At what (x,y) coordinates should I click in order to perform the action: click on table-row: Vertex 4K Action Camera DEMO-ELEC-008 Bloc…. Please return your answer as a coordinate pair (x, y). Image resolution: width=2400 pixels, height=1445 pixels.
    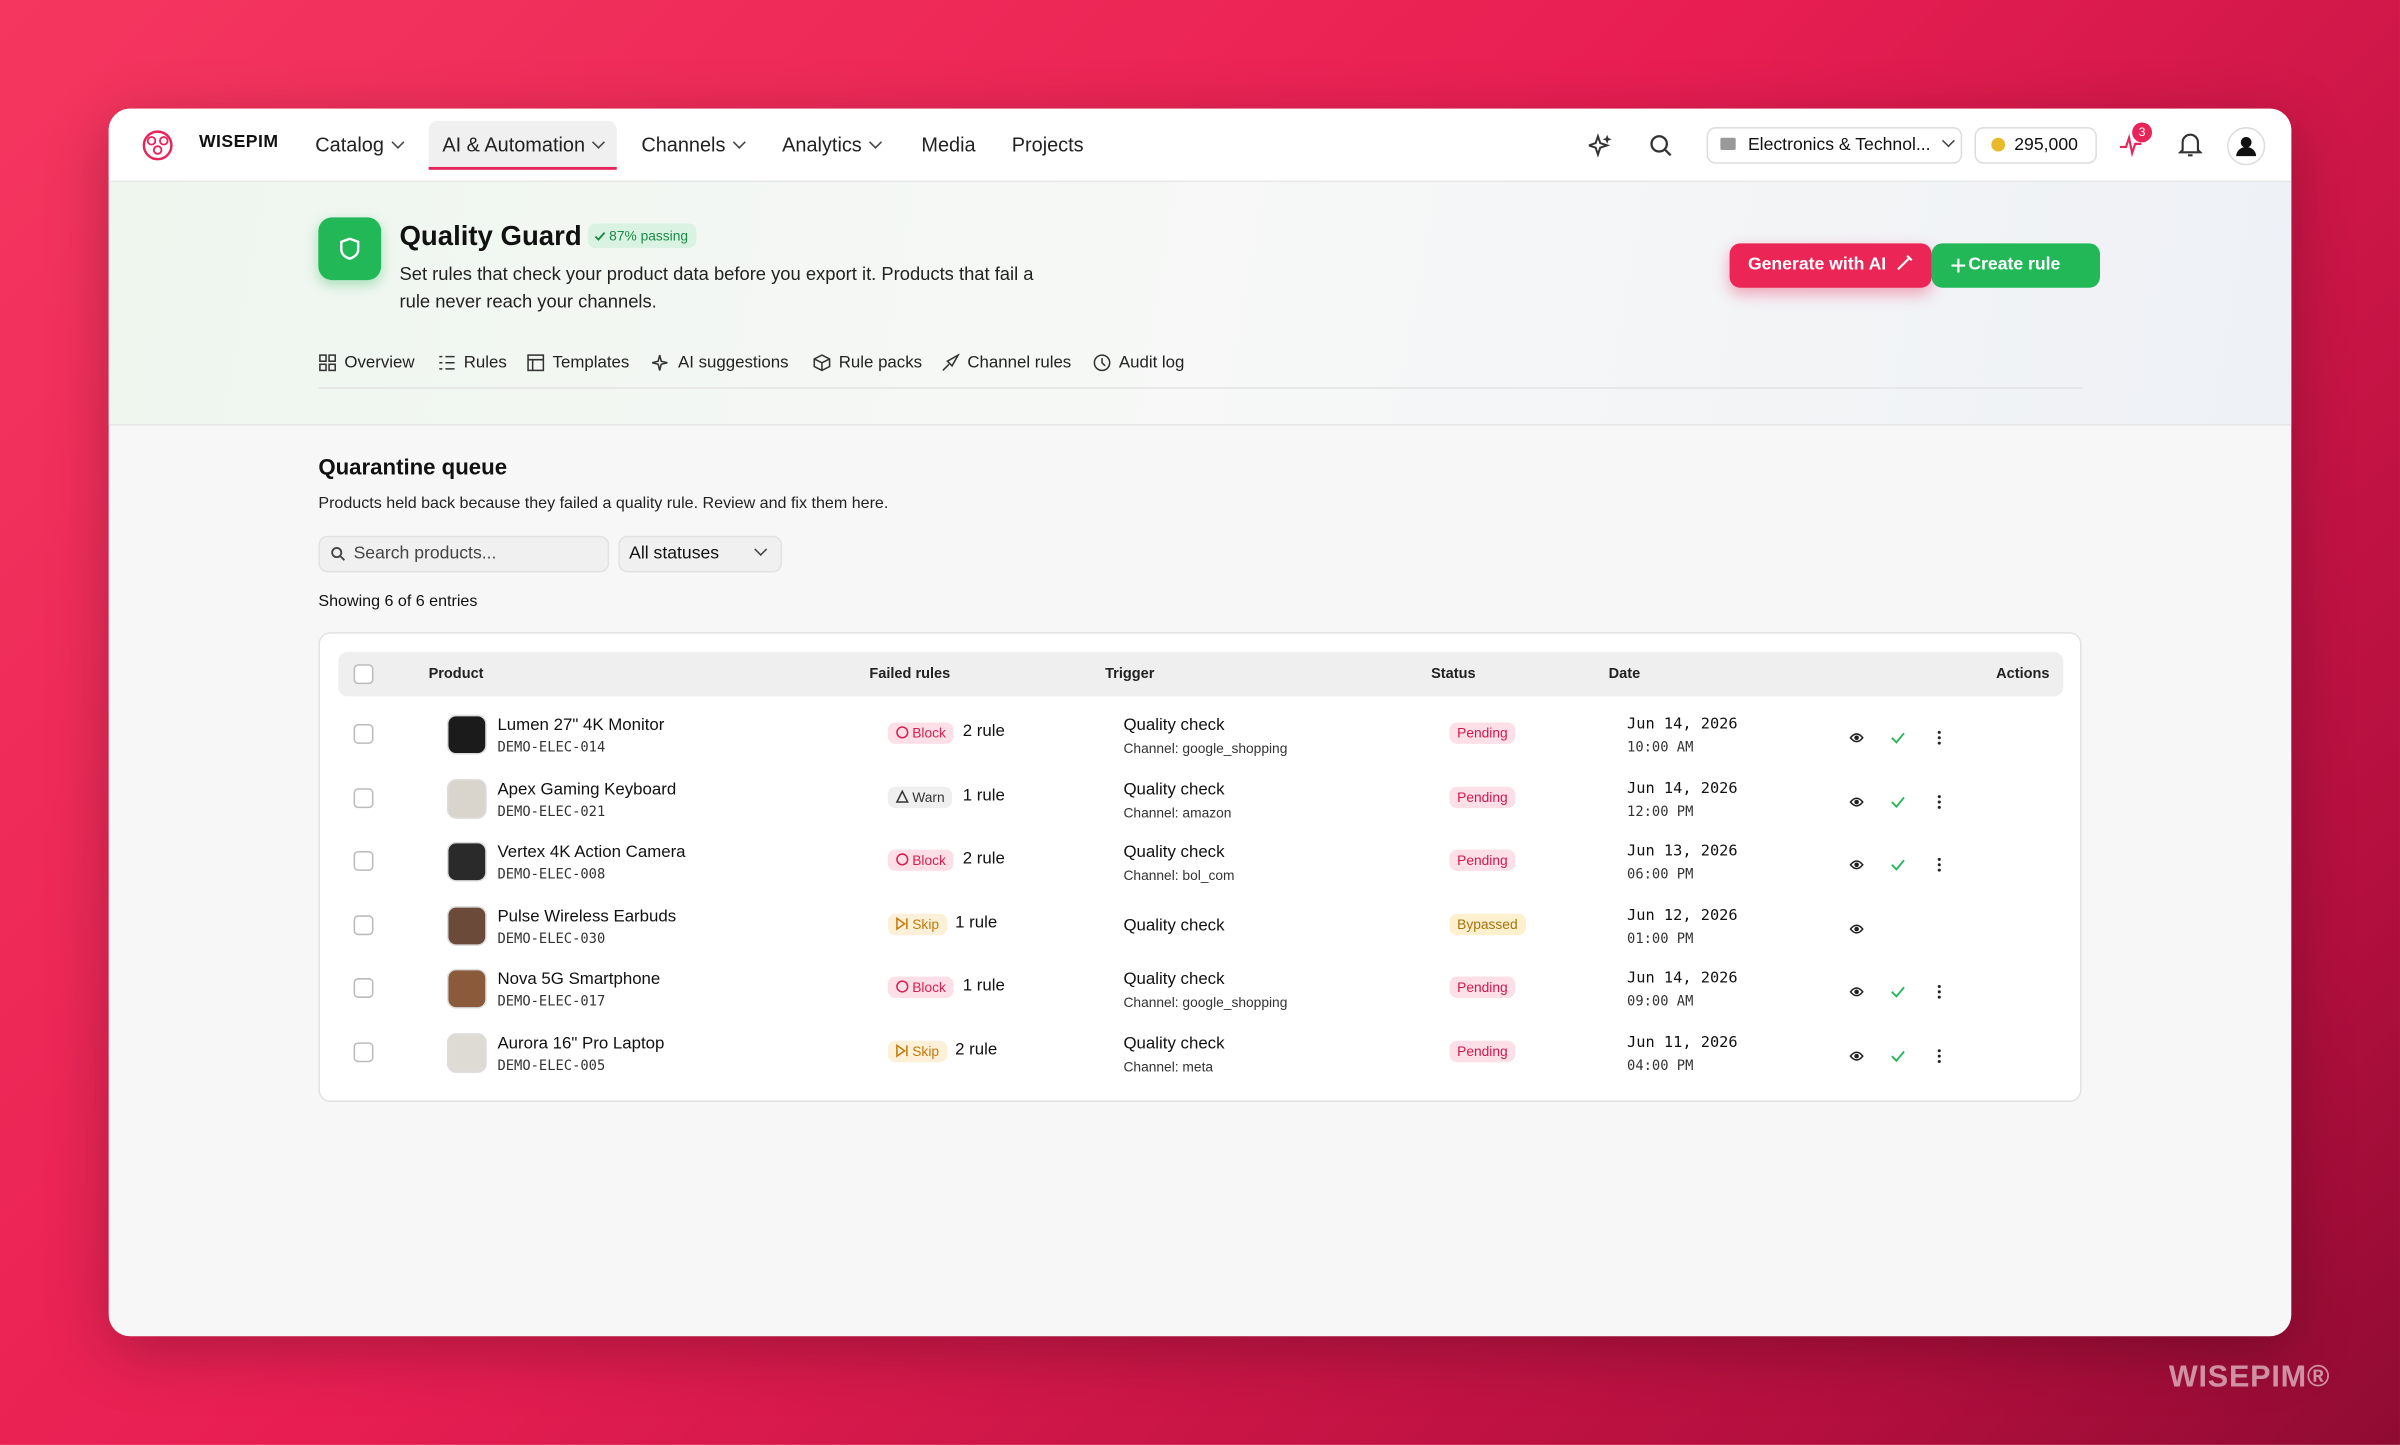
    Looking at the image, I should click on (1201, 861).